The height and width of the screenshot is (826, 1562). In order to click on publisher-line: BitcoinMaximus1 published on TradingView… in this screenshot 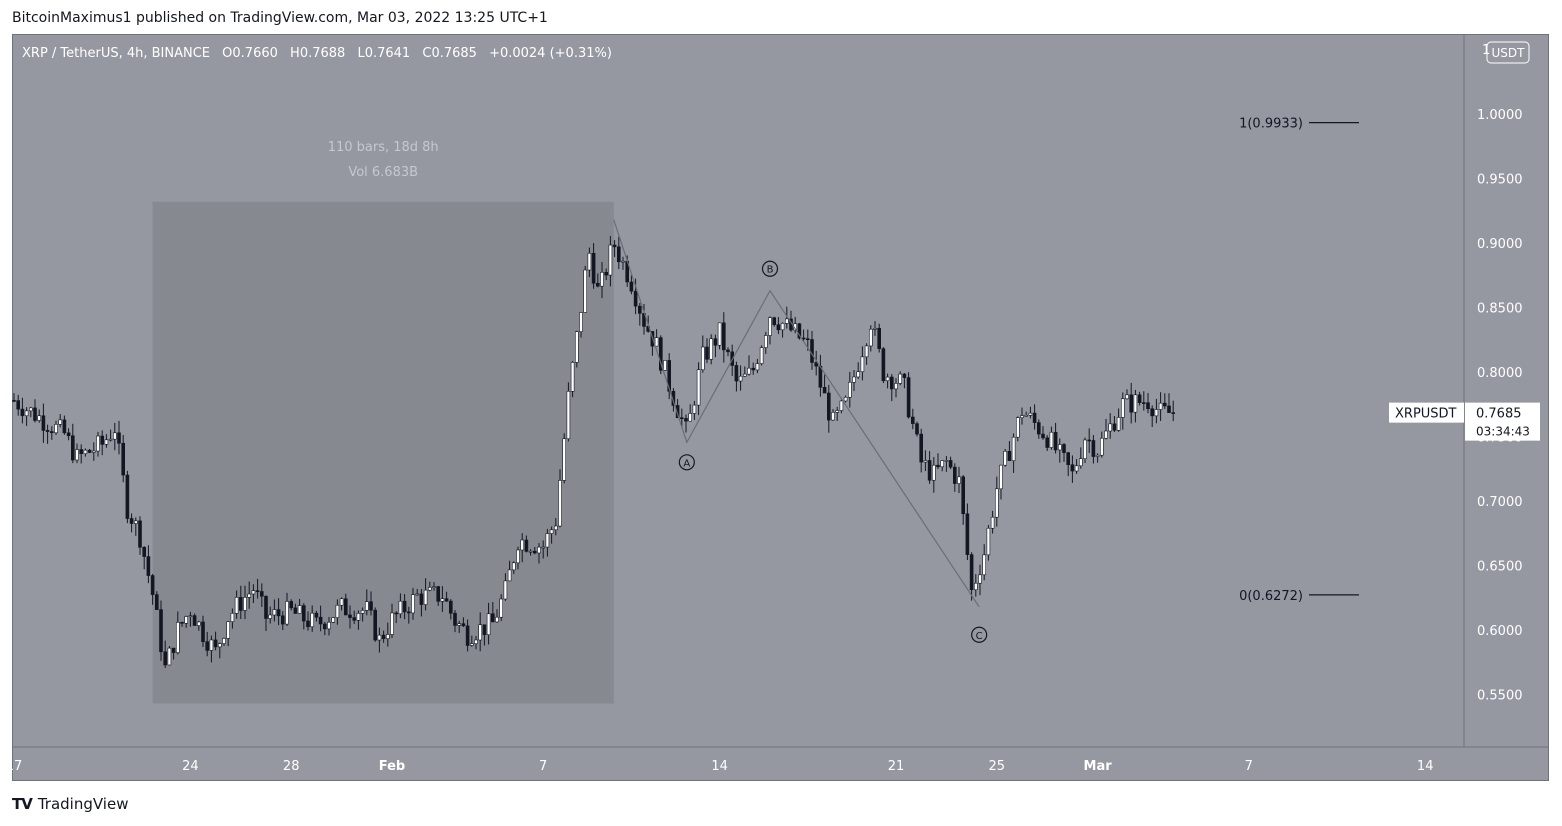, I will do `click(280, 18)`.